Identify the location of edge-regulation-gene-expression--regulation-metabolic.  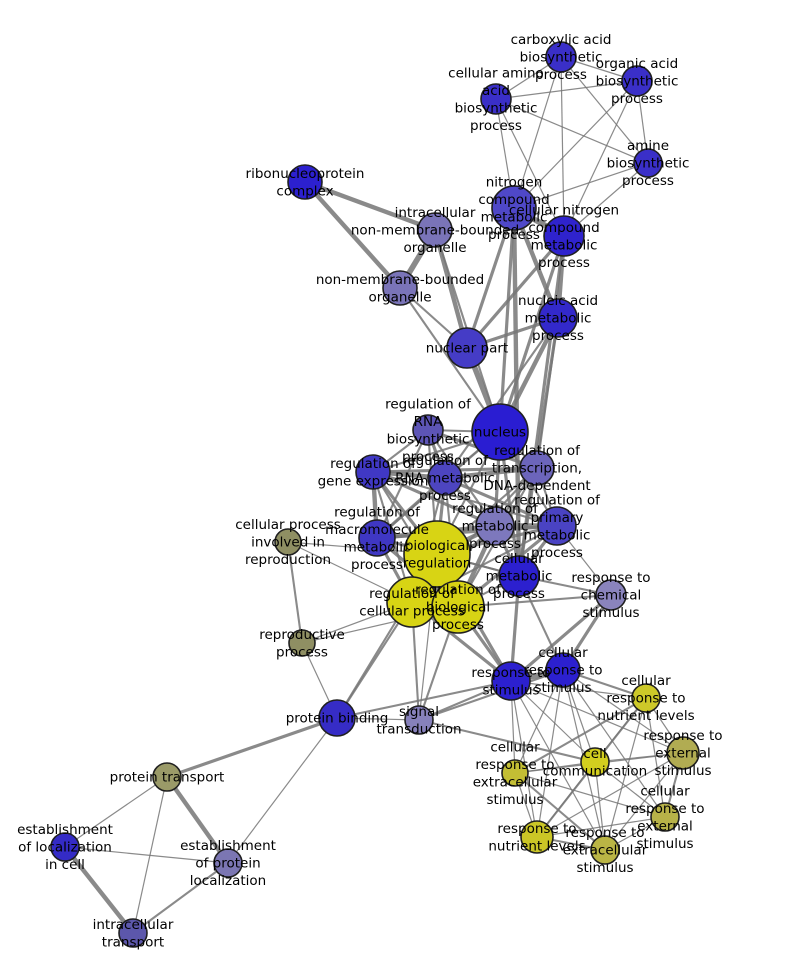
(434, 499).